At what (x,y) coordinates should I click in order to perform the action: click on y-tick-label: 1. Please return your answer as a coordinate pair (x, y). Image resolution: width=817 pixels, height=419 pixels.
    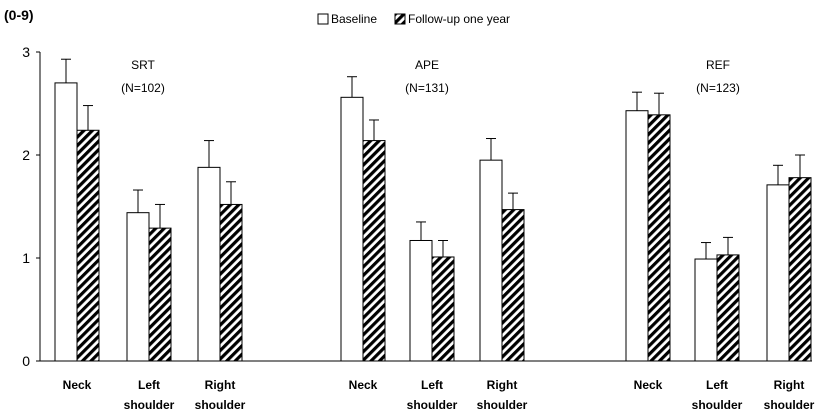
    Looking at the image, I should click on (26, 258).